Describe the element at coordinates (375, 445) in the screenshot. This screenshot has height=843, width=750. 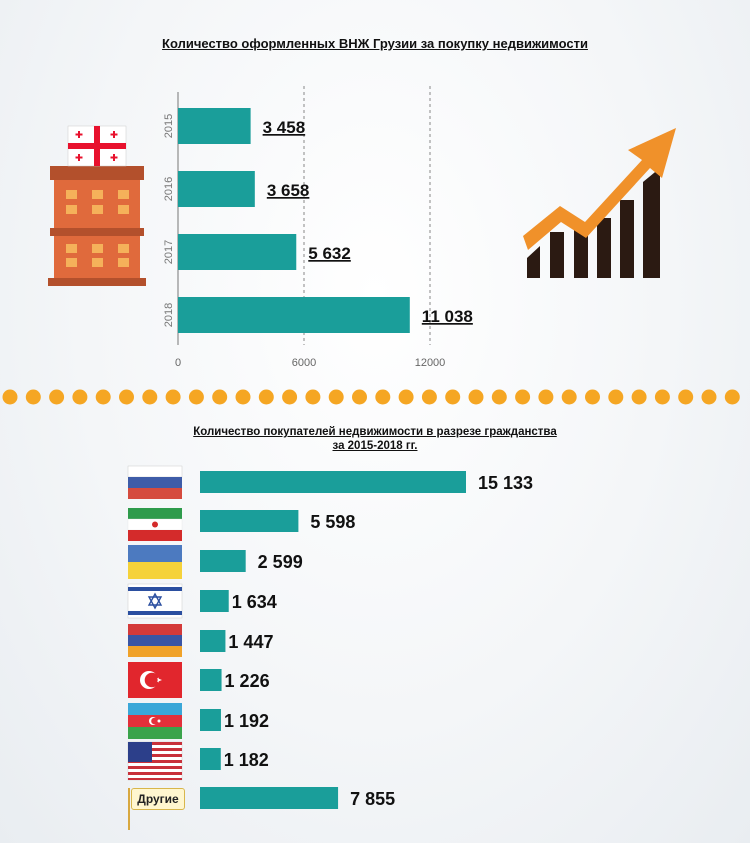
I see `chart2-title-line2: за 2015-2018 гг.` at that location.